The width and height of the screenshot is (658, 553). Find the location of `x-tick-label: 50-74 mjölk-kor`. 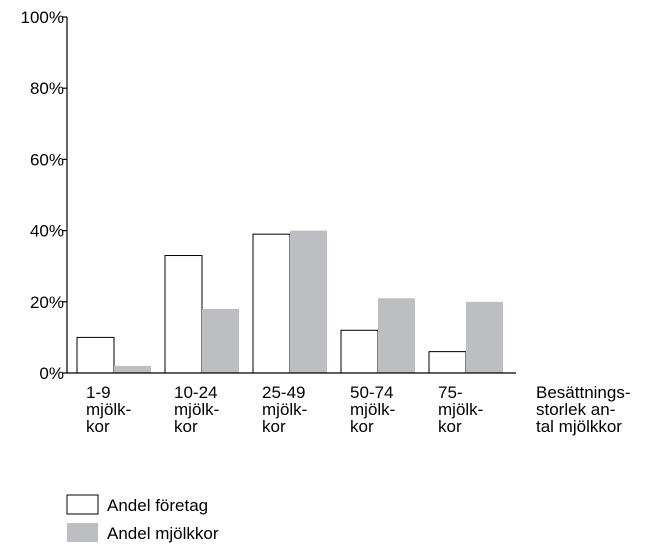

x-tick-label: 50-74 mjölk-kor is located at coordinates (372, 409).